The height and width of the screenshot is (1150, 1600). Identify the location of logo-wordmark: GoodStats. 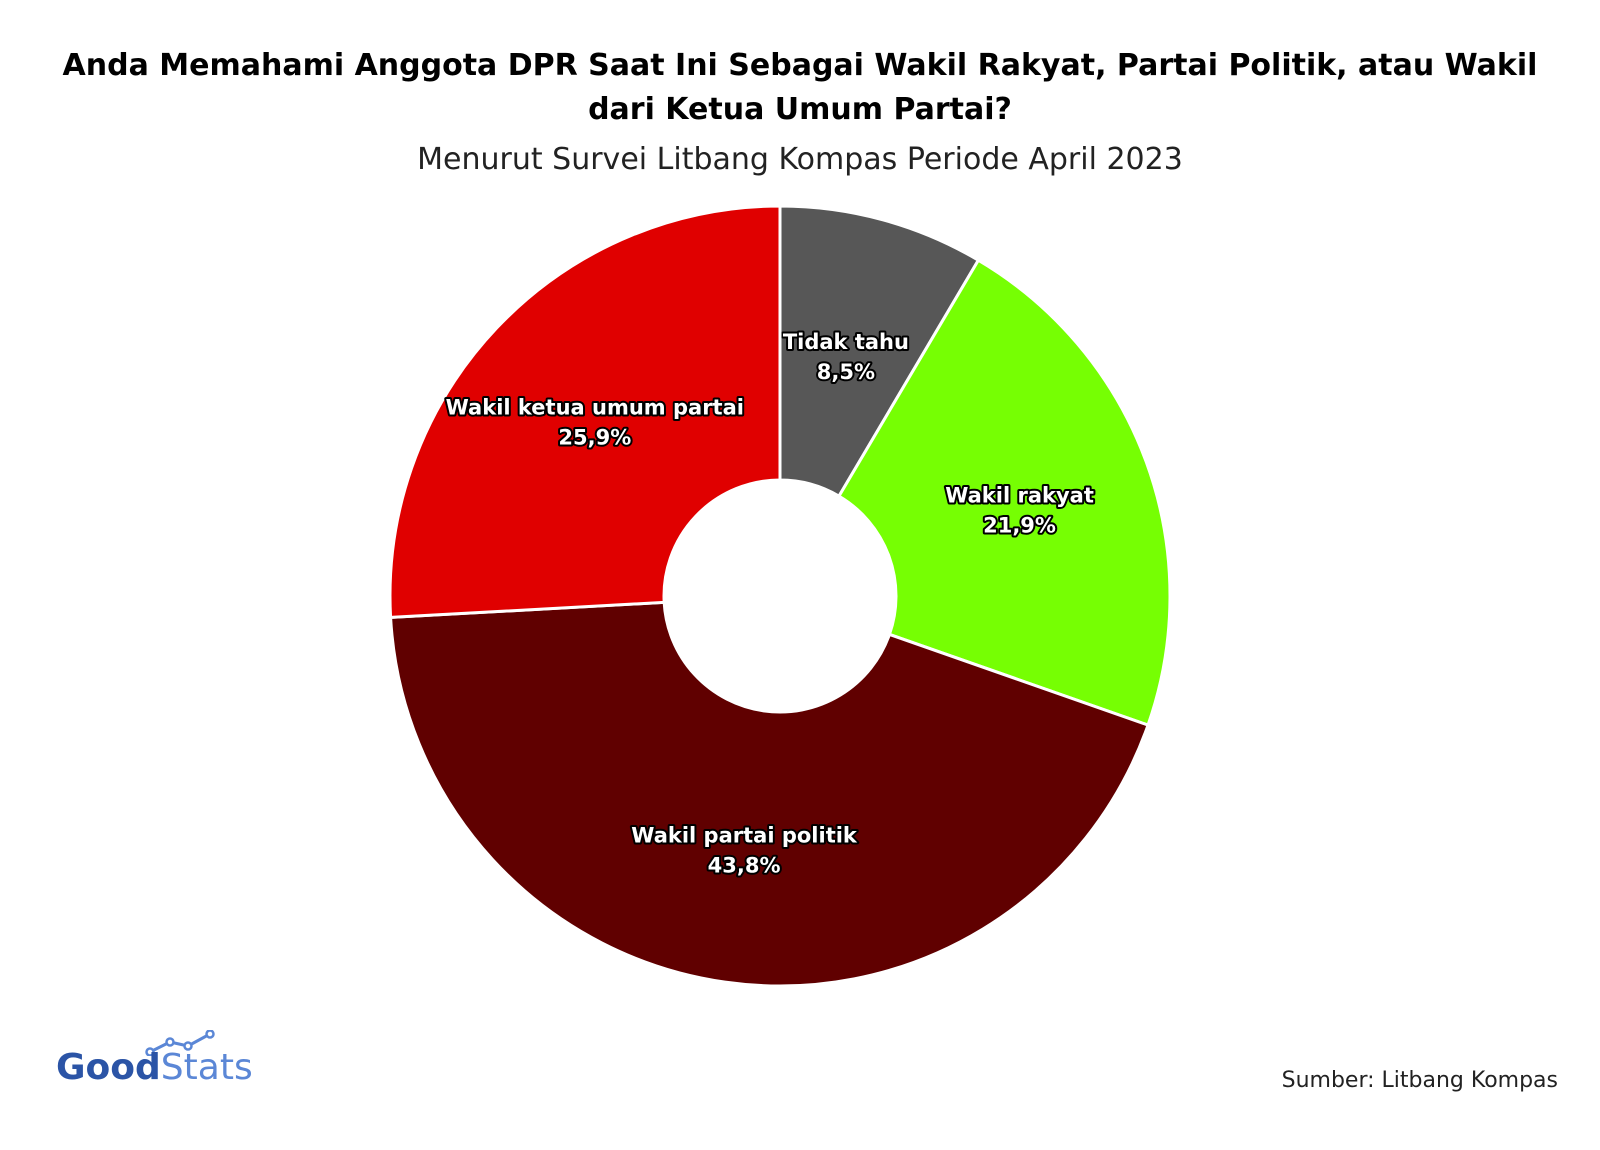
(154, 1068).